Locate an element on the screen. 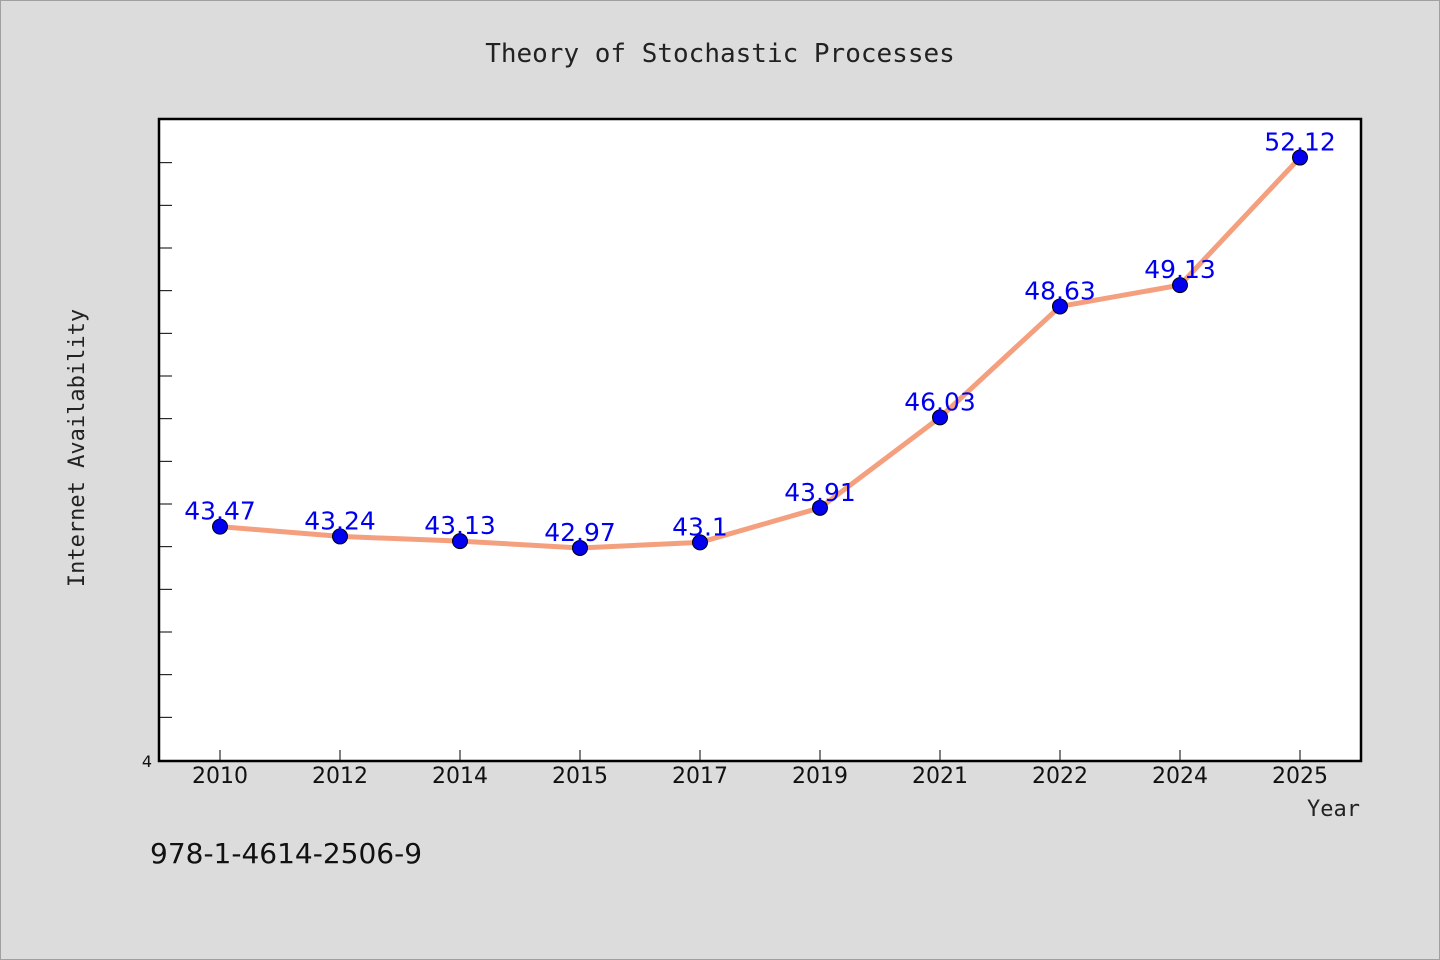 This screenshot has width=1440, height=960. x-tick-label: 2025 is located at coordinates (1300, 776).